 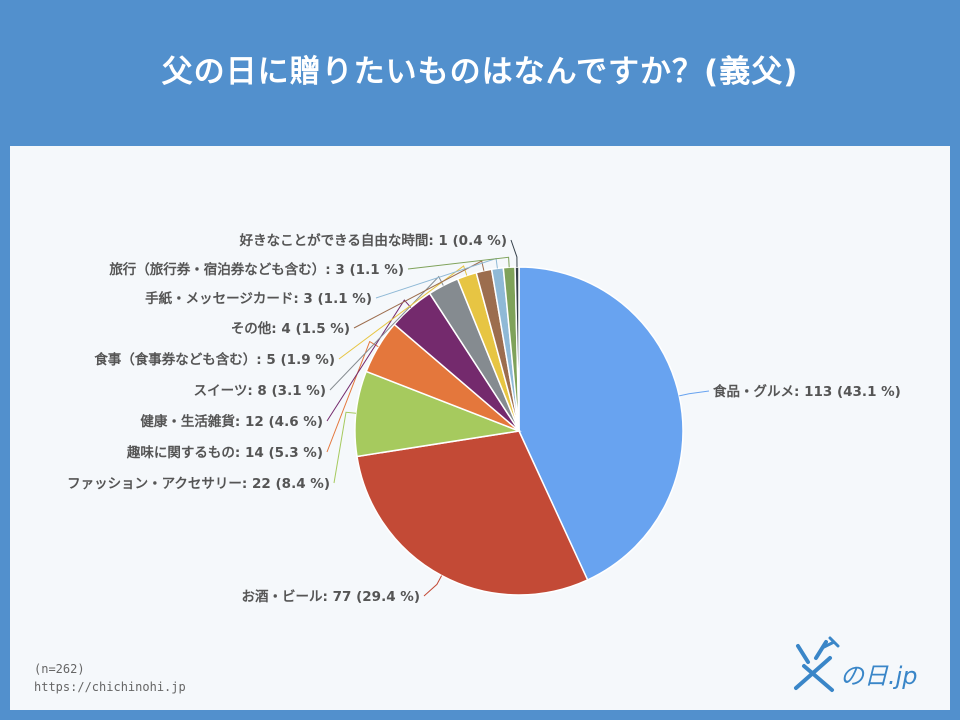 I want to click on slice-label: 健康・生活雑貨: 12 (4.6 %), so click(x=231, y=421).